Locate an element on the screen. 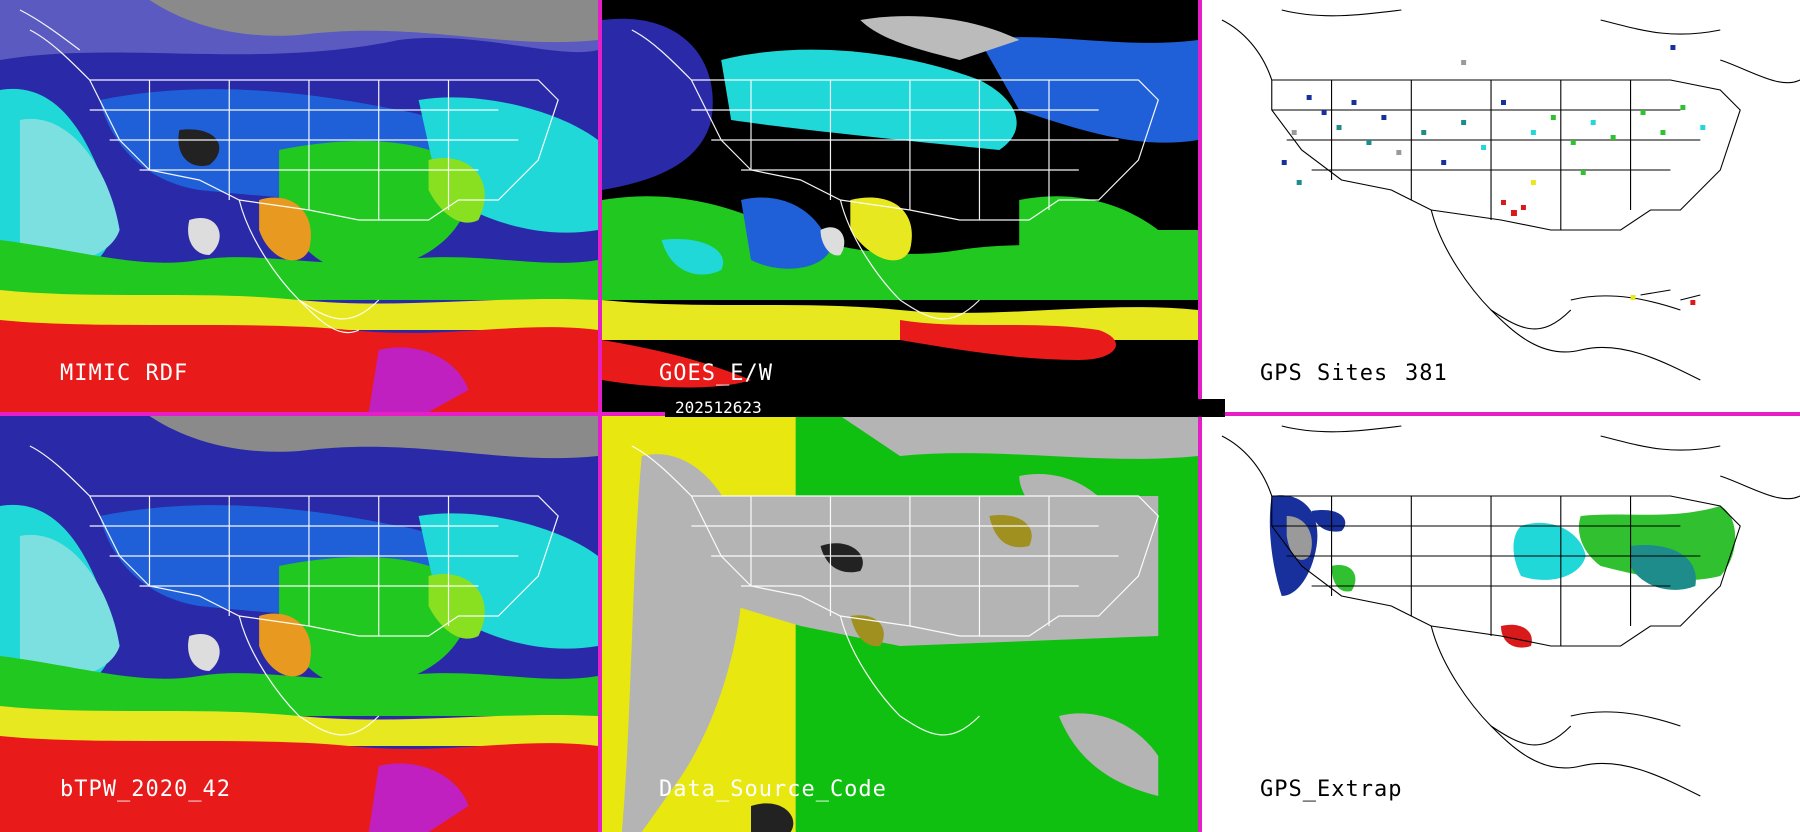 Image resolution: width=1800 pixels, height=832 pixels. panel-label: GOES_E/W is located at coordinates (716, 373).